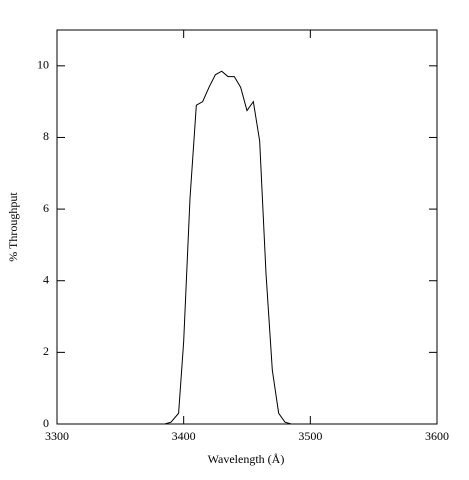 This screenshot has height=480, width=469. What do you see at coordinates (43, 65) in the screenshot?
I see `y-tick-label: 10` at bounding box center [43, 65].